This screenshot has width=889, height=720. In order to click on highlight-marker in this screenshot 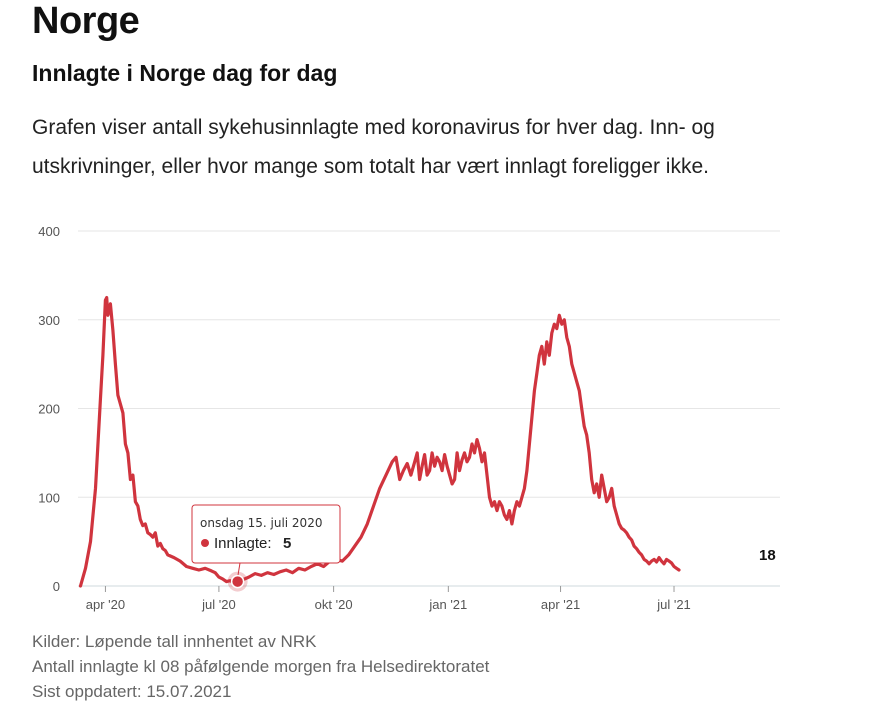, I will do `click(237, 577)`.